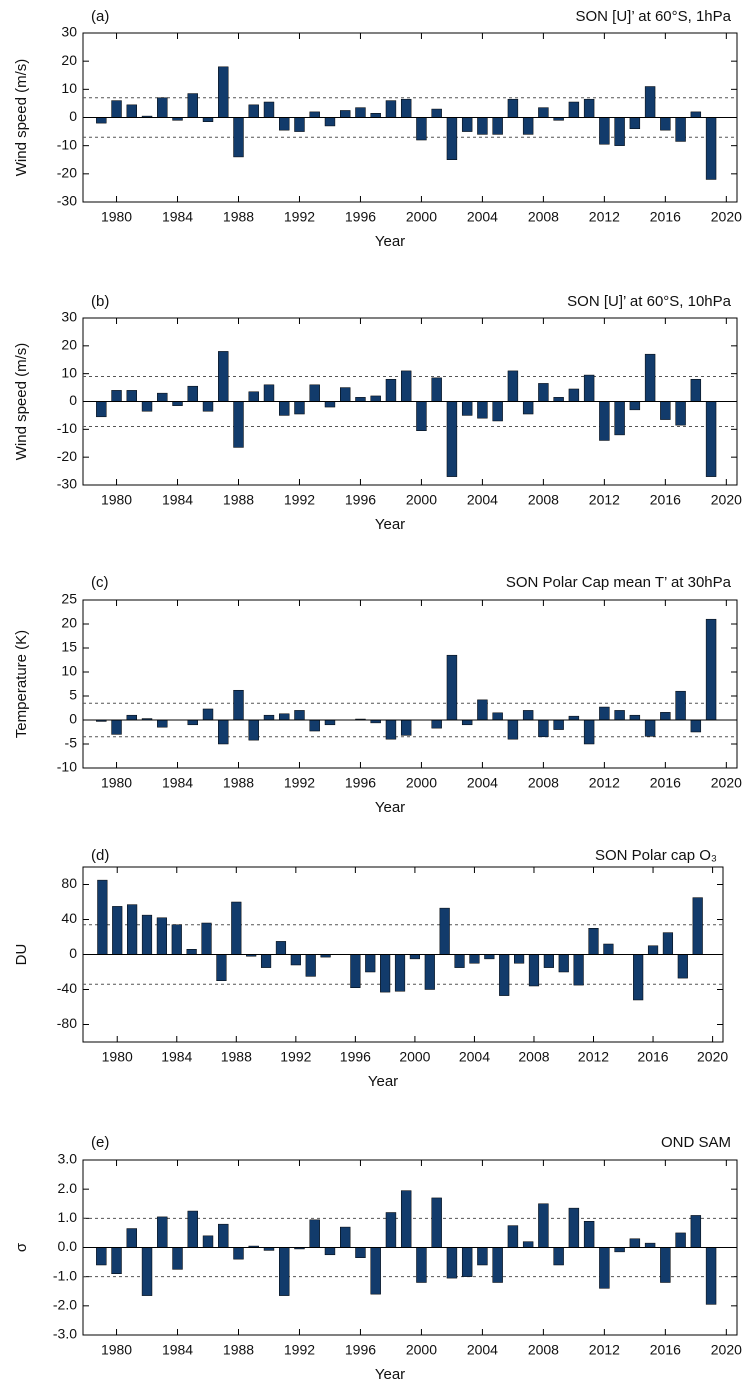 This screenshot has width=746, height=1385. What do you see at coordinates (73, 400) in the screenshot?
I see `y-tick-label: 0` at bounding box center [73, 400].